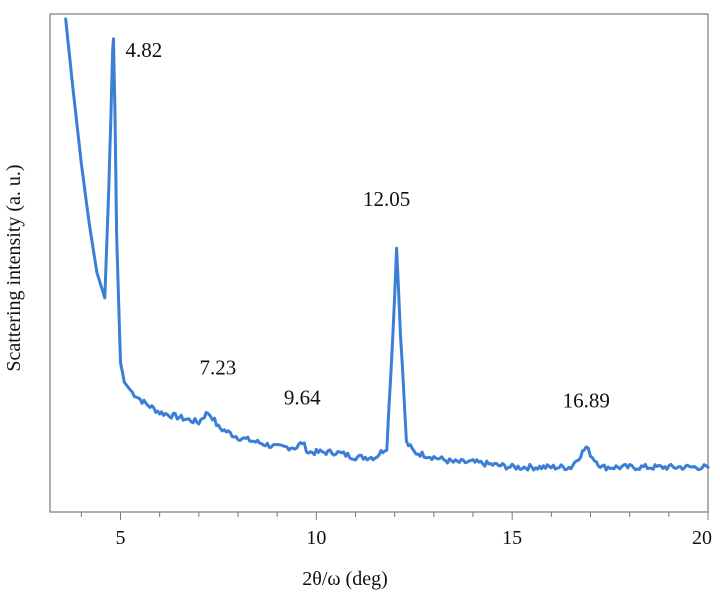 This screenshot has width=720, height=597. Describe the element at coordinates (143, 50) in the screenshot. I see `peak-label: 4.82` at that location.